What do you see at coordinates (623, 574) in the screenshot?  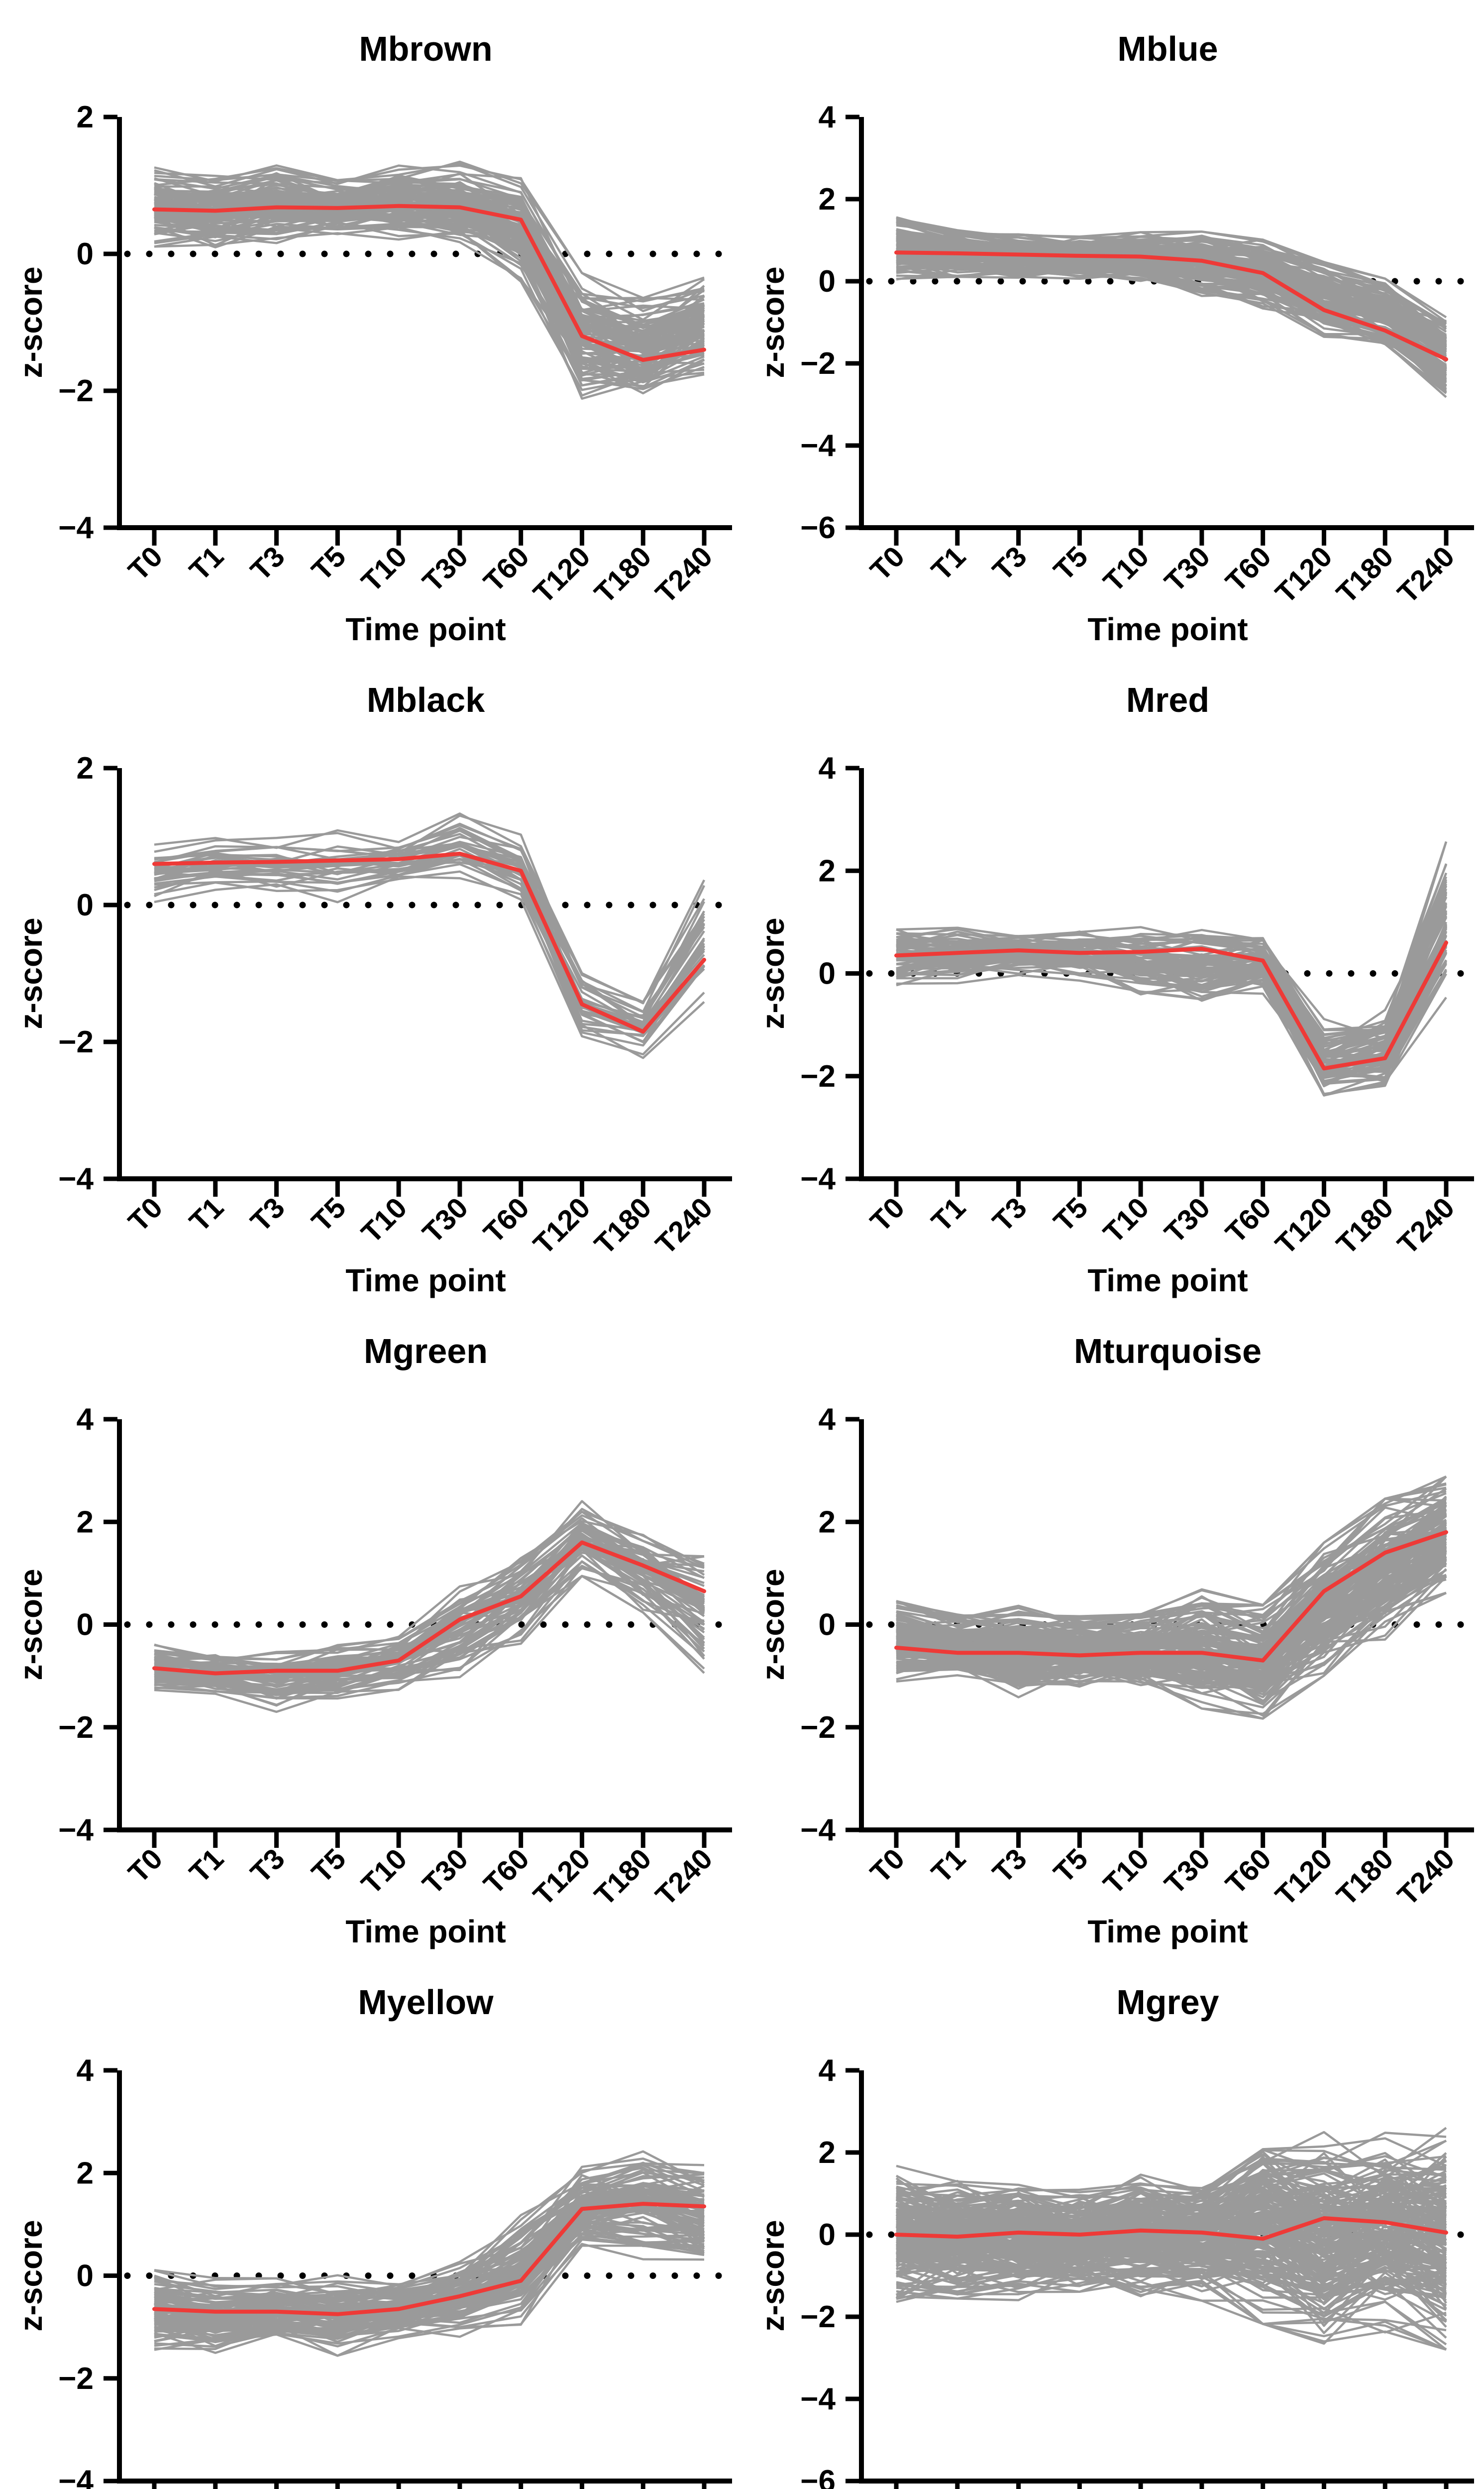 I see `x-tick-label: T180` at bounding box center [623, 574].